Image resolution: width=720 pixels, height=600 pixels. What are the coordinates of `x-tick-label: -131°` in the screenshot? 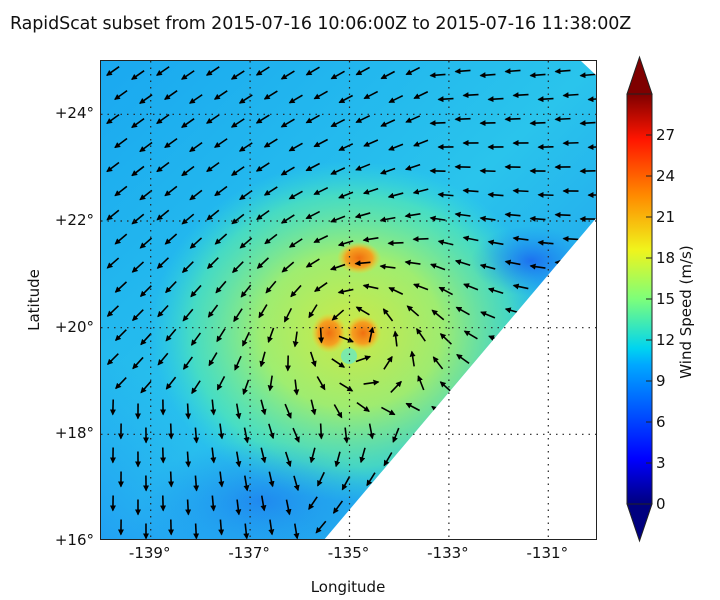 It's located at (547, 553).